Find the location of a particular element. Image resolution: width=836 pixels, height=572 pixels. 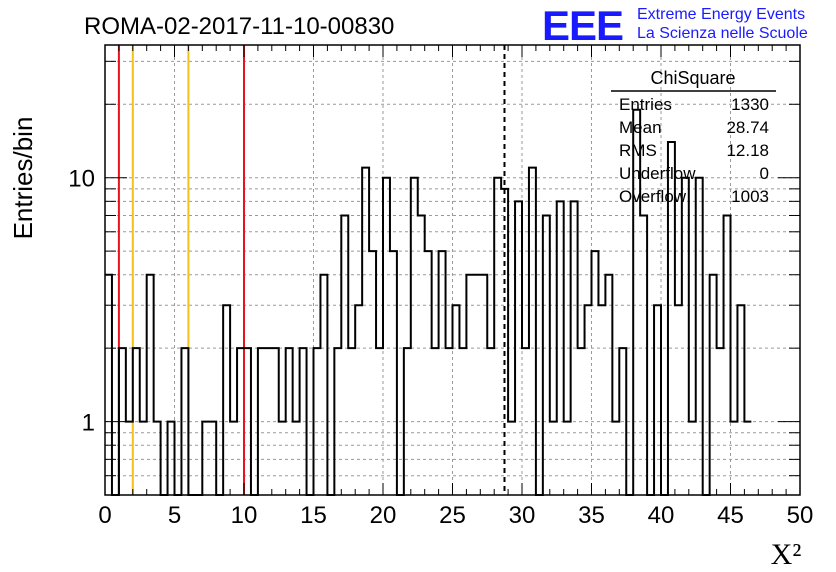

x-tick-label: 10 is located at coordinates (244, 515).